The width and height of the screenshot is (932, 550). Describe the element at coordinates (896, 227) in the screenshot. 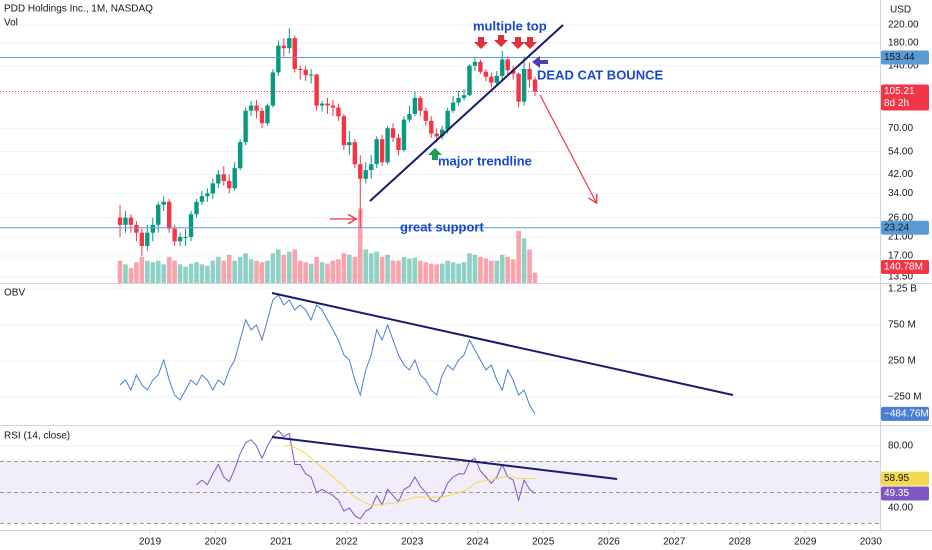

I see `price-tag-label: 23.24` at that location.